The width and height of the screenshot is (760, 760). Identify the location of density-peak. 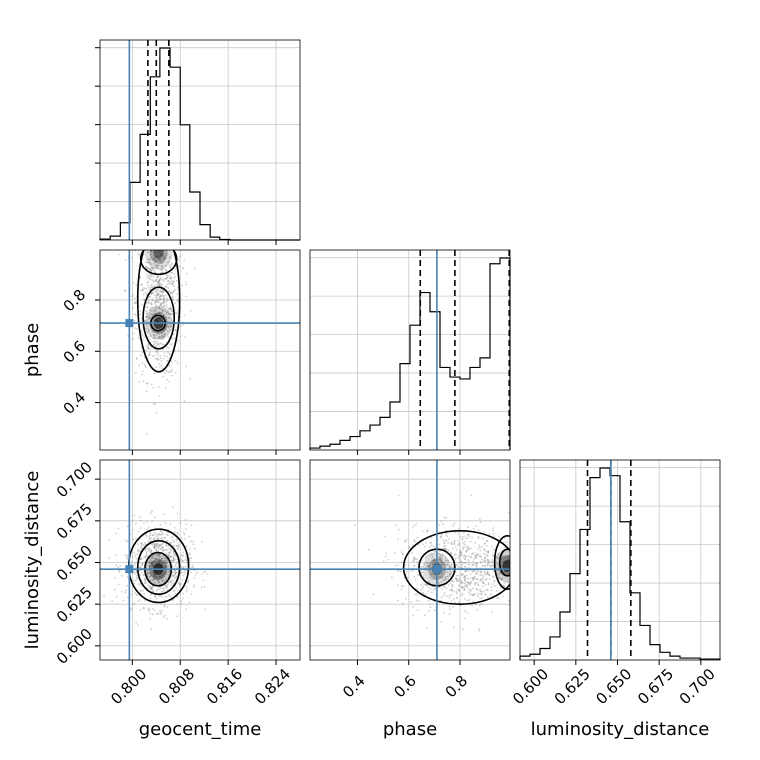
(158, 254).